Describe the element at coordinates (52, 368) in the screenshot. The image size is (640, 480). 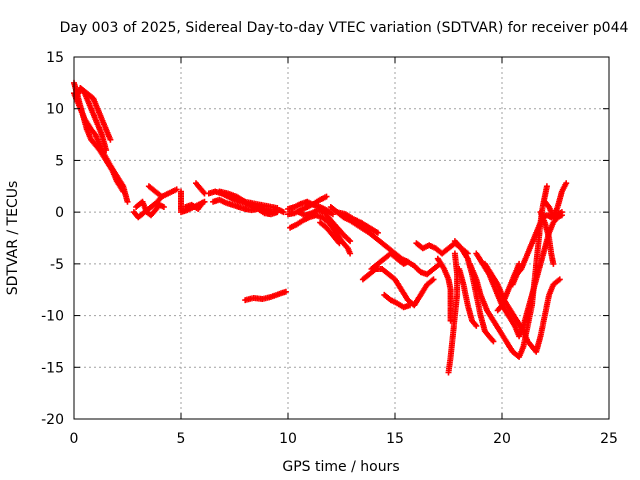
I see `y-tick-label: -15` at that location.